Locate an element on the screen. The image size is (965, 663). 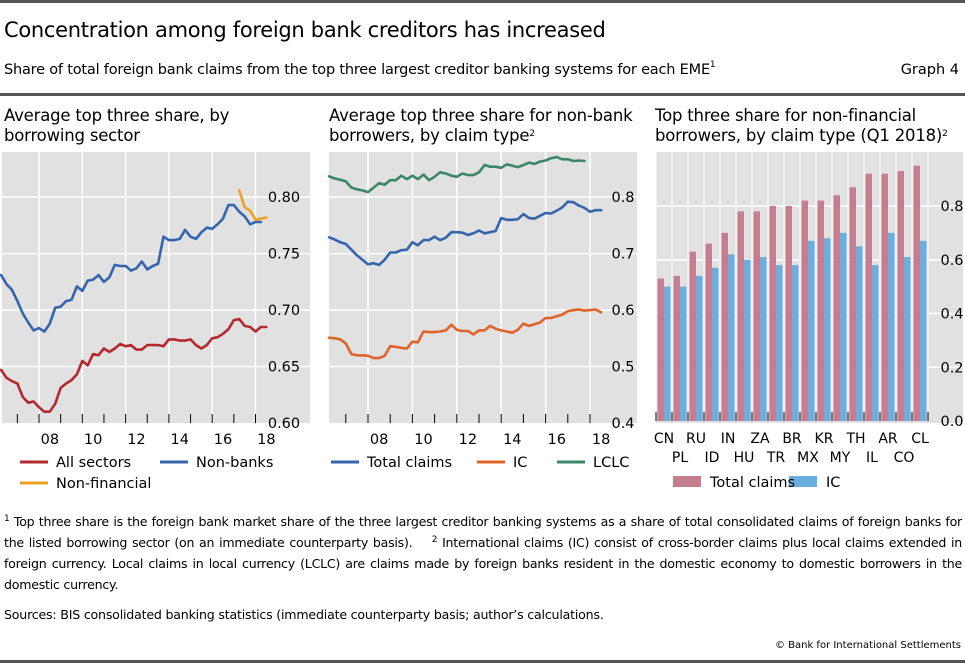
y-tick-label: 0.80 is located at coordinates (284, 198).